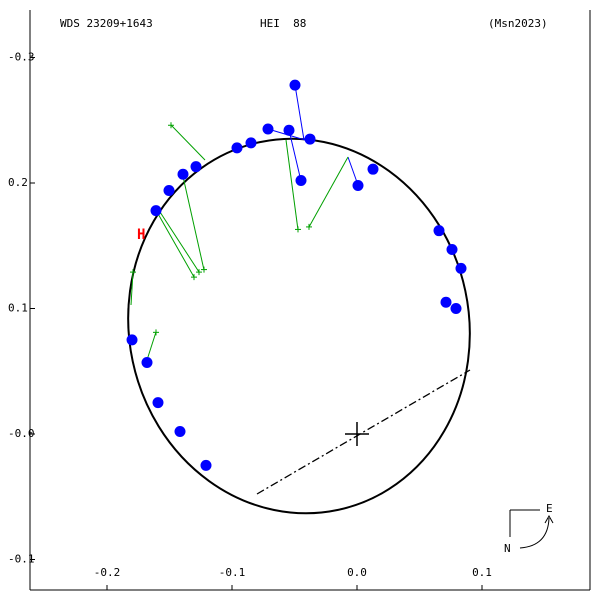 Image resolution: width=600 pixels, height=600 pixels. I want to click on compass, so click(531, 529).